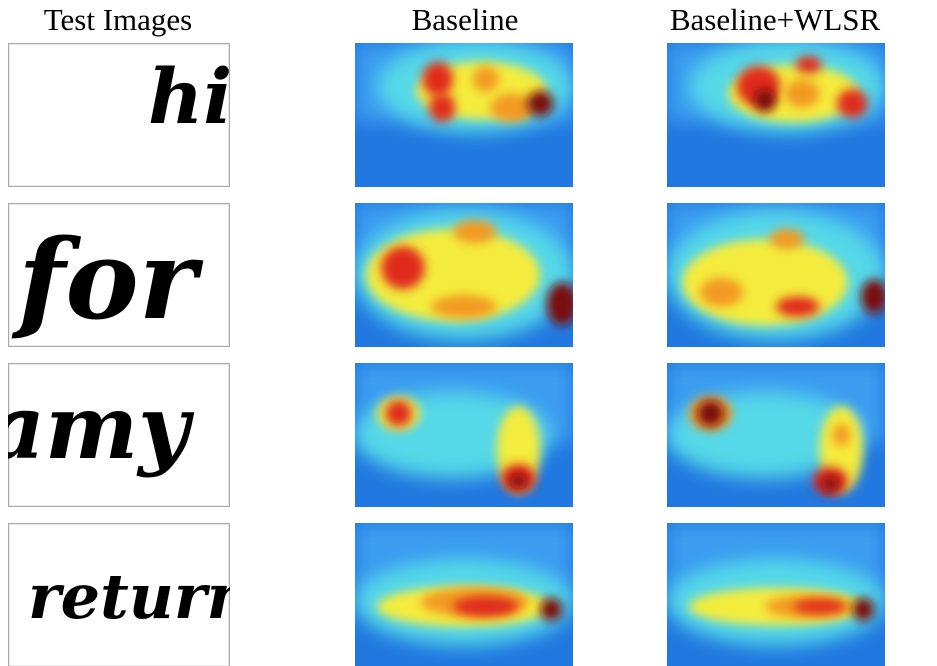 The width and height of the screenshot is (937, 666). I want to click on handwritten-word: return, so click(140, 596).